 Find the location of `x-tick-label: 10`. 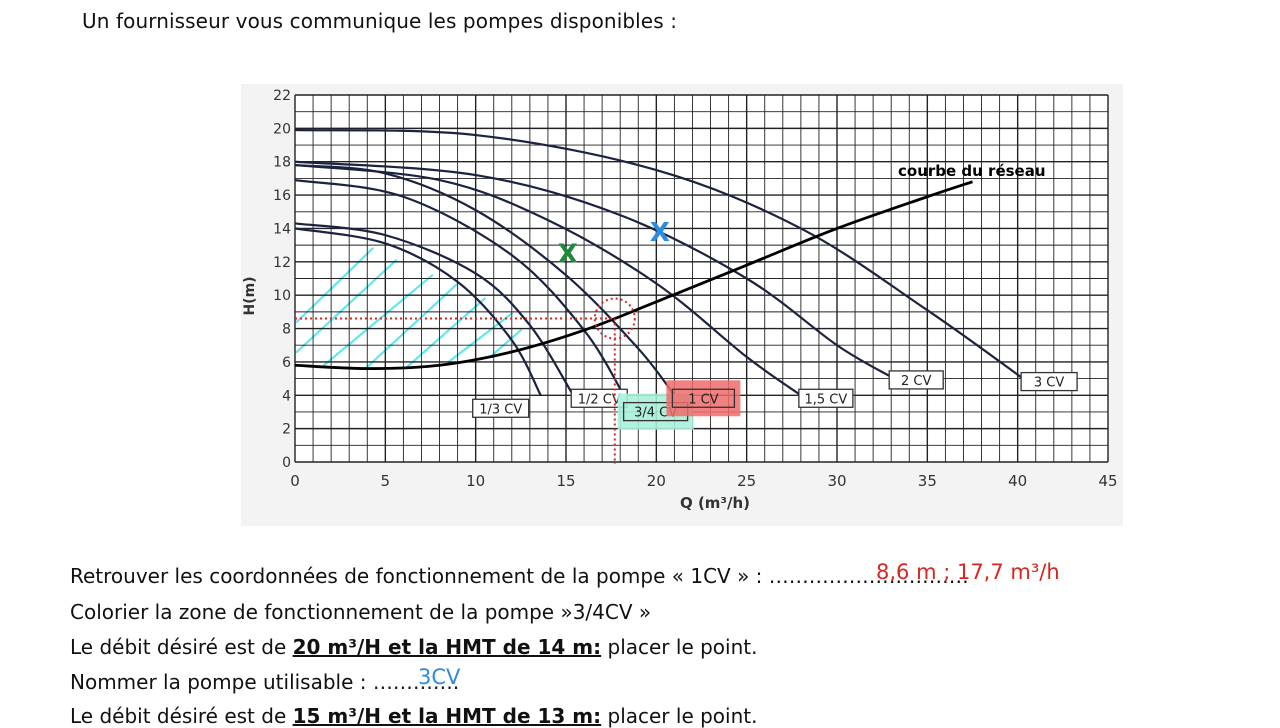

x-tick-label: 10 is located at coordinates (475, 481).